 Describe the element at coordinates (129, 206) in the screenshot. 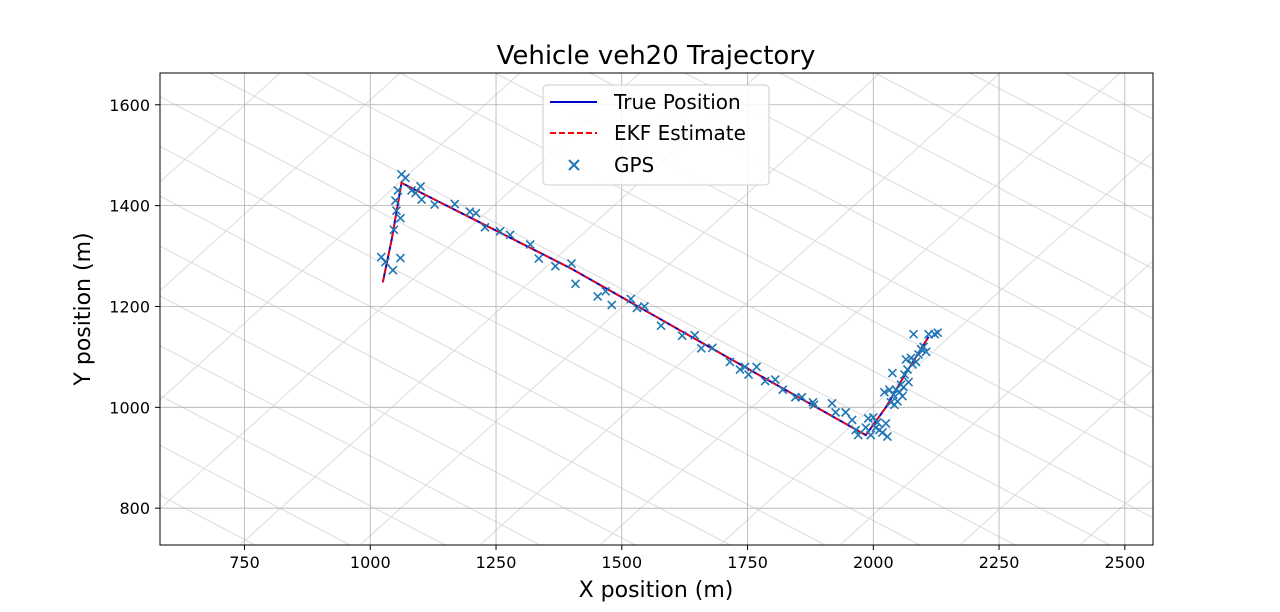

I see `y-tick-label: 1400` at that location.